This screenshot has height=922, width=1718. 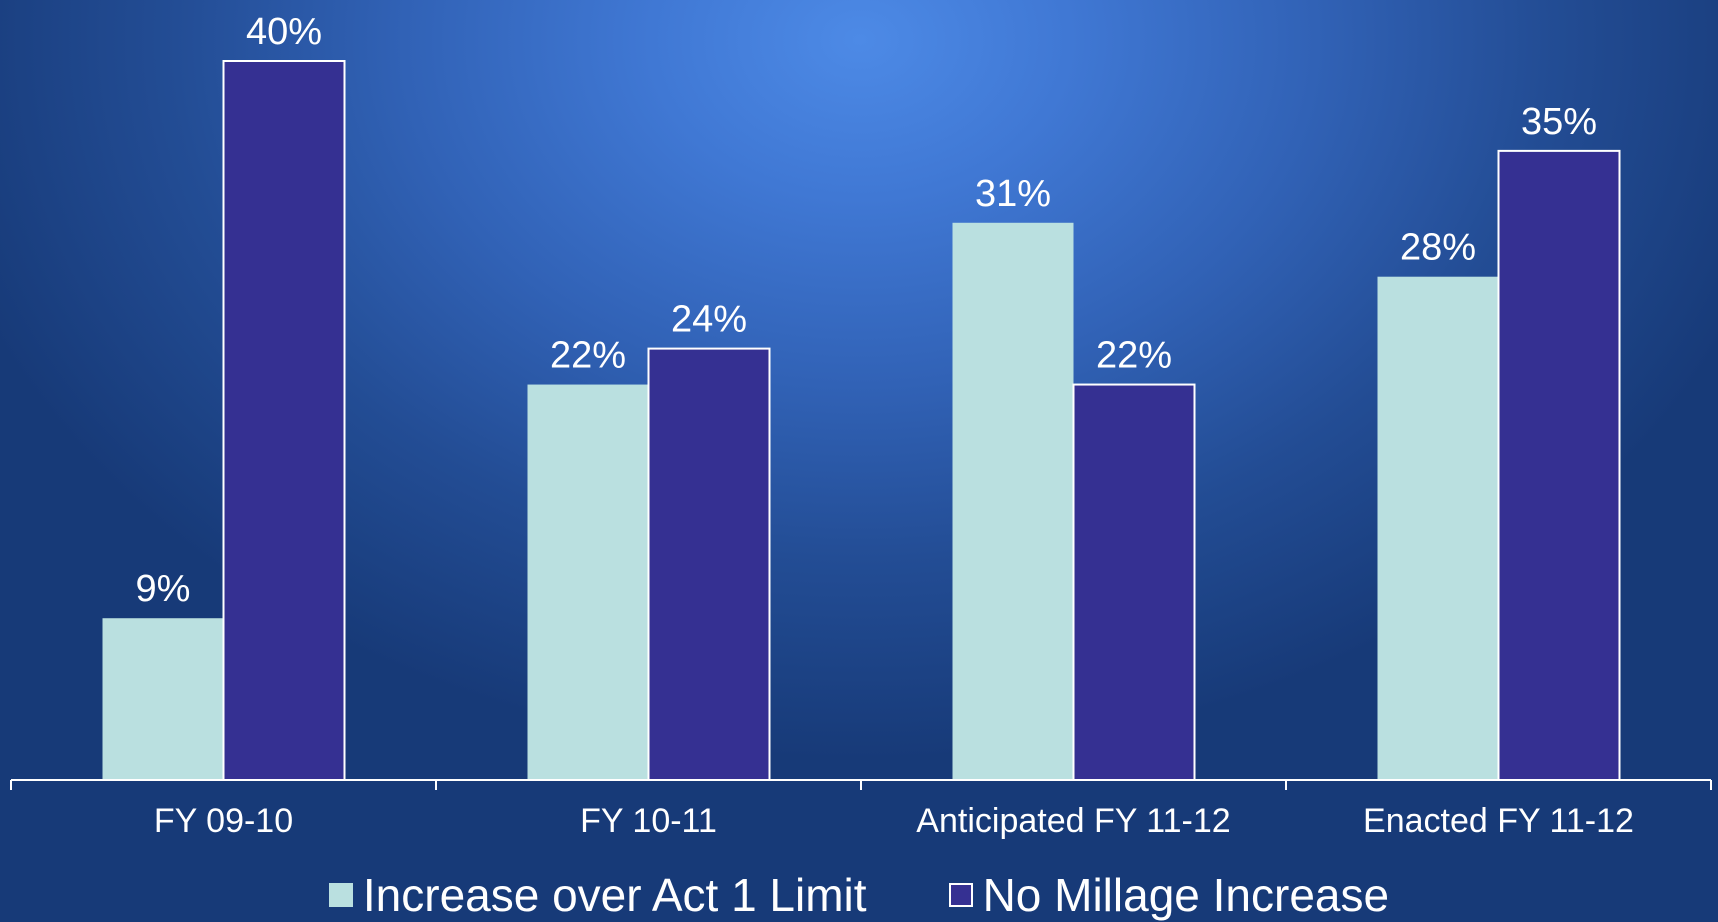 I want to click on legend-swatch-increase, so click(x=340, y=895).